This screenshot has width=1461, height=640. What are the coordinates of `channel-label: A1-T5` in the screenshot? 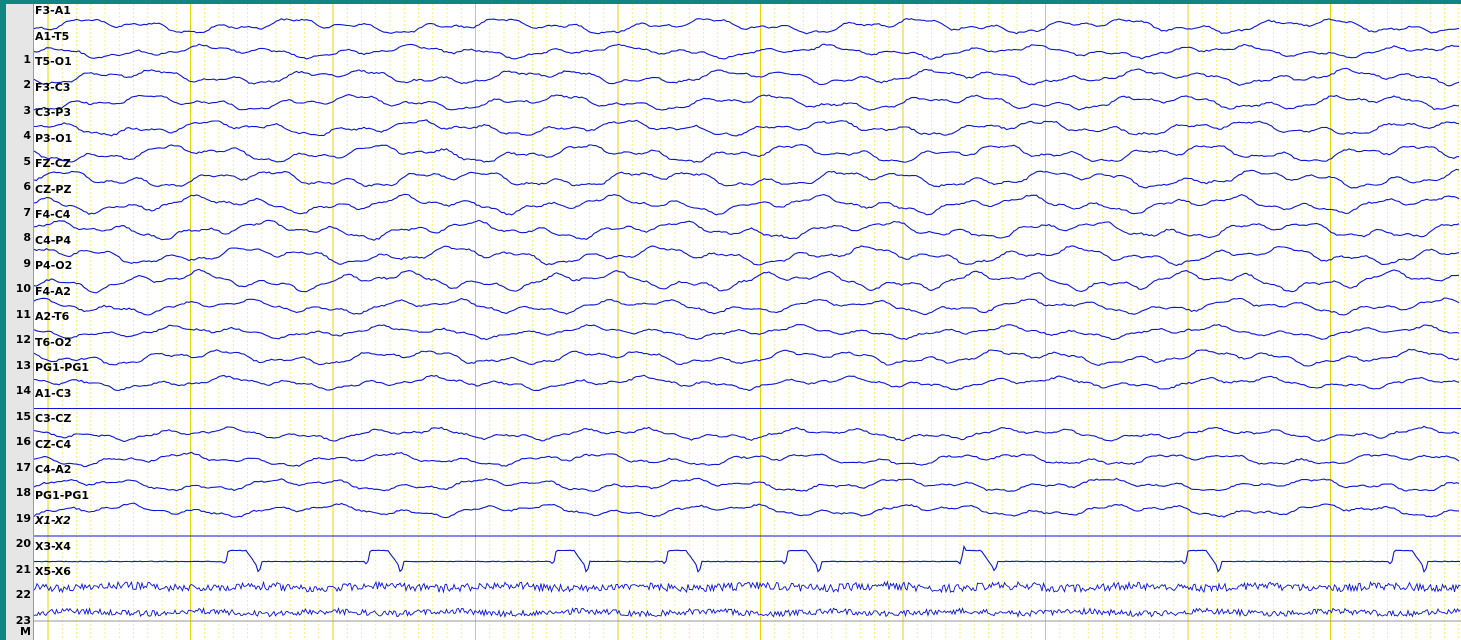 It's located at (52, 36).